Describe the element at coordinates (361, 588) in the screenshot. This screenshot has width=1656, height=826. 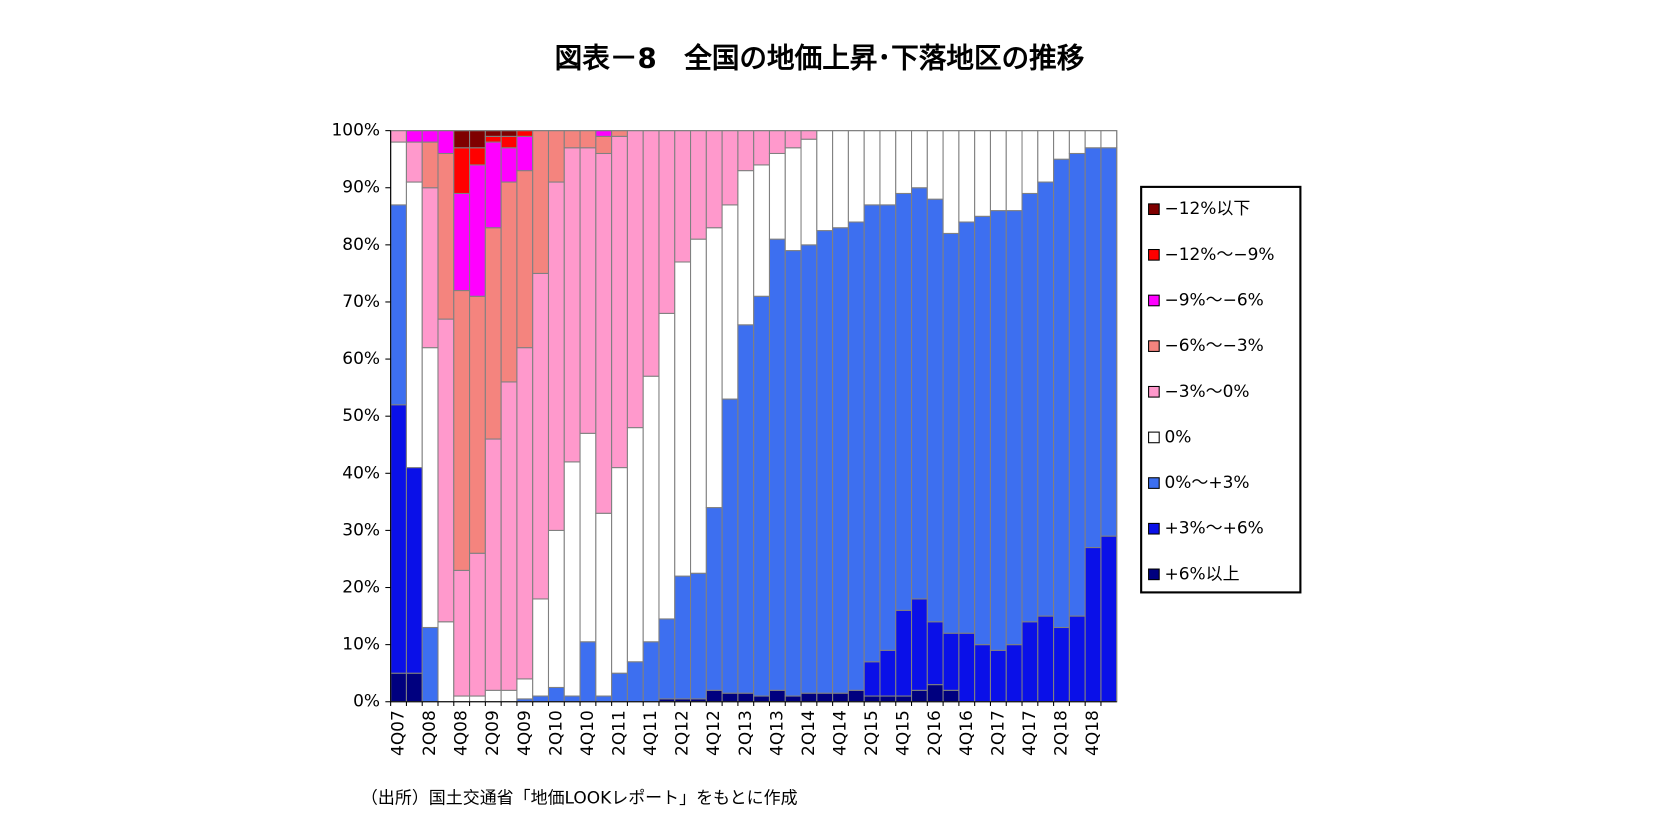
I see `y-tick-label: 20%` at that location.